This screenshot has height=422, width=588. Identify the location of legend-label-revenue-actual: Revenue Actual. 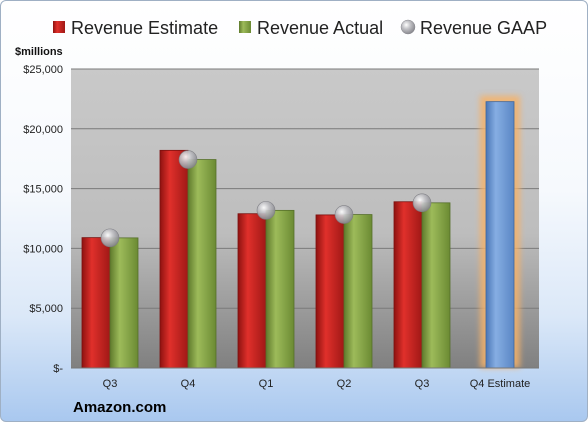
(320, 28).